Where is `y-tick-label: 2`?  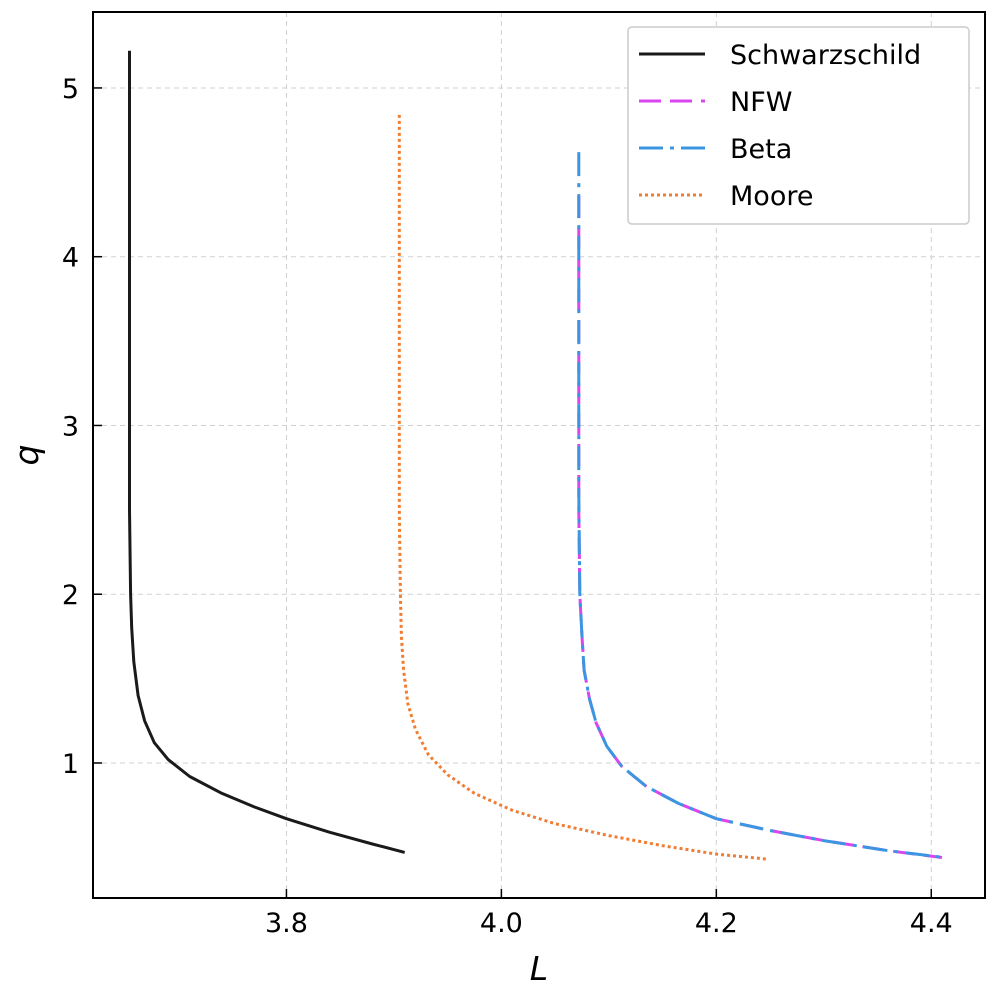
y-tick-label: 2 is located at coordinates (70, 595).